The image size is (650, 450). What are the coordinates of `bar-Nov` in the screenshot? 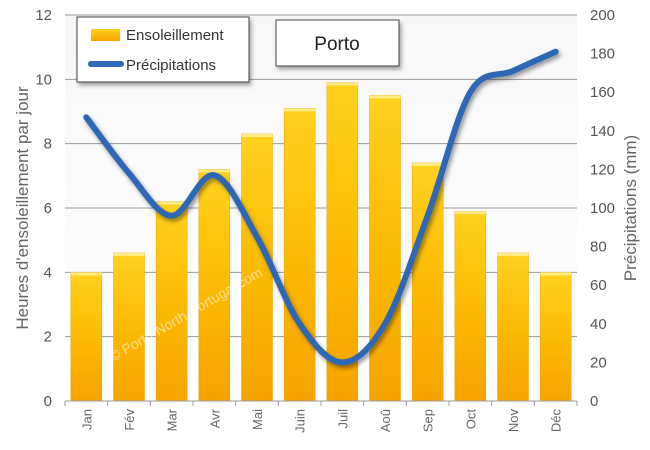 It's located at (513, 327).